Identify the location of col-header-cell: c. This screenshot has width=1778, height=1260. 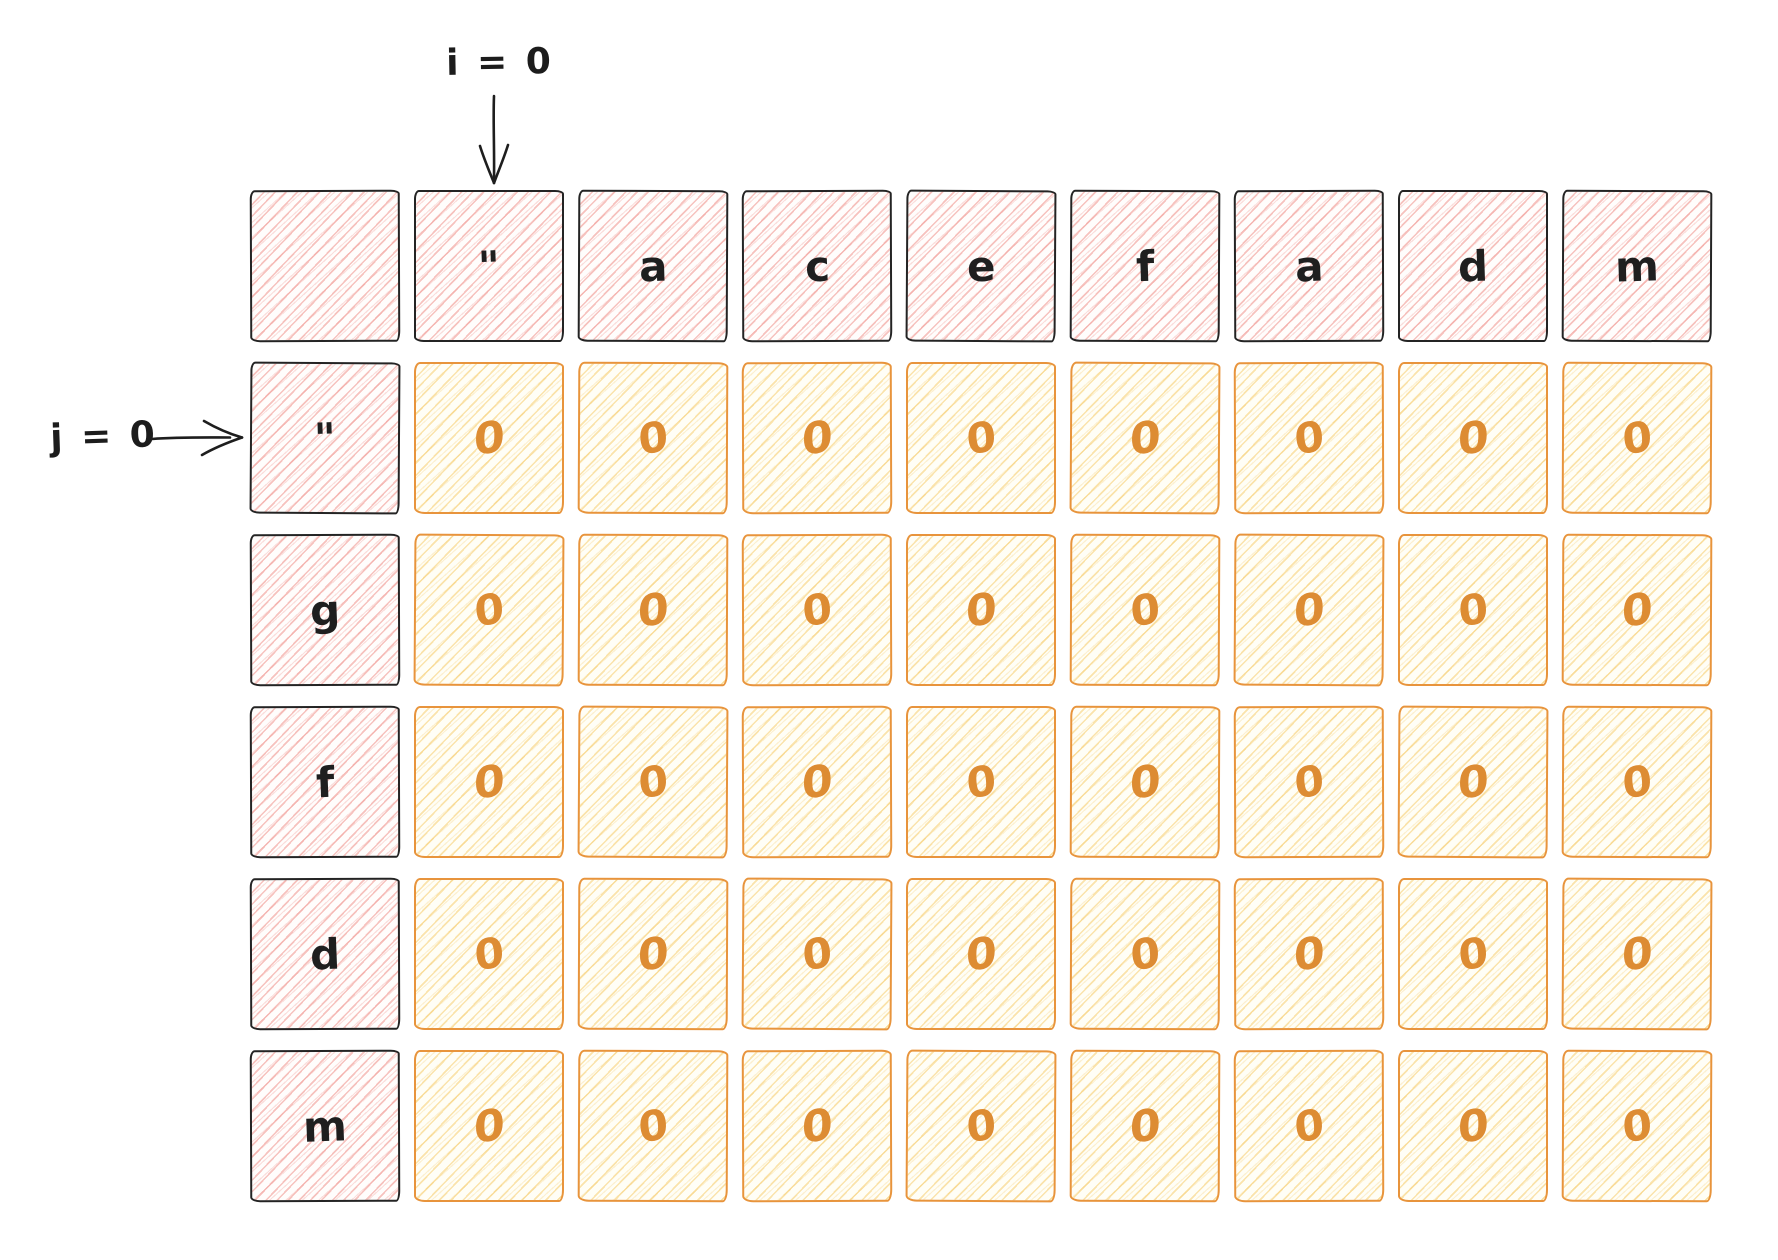
(817, 266).